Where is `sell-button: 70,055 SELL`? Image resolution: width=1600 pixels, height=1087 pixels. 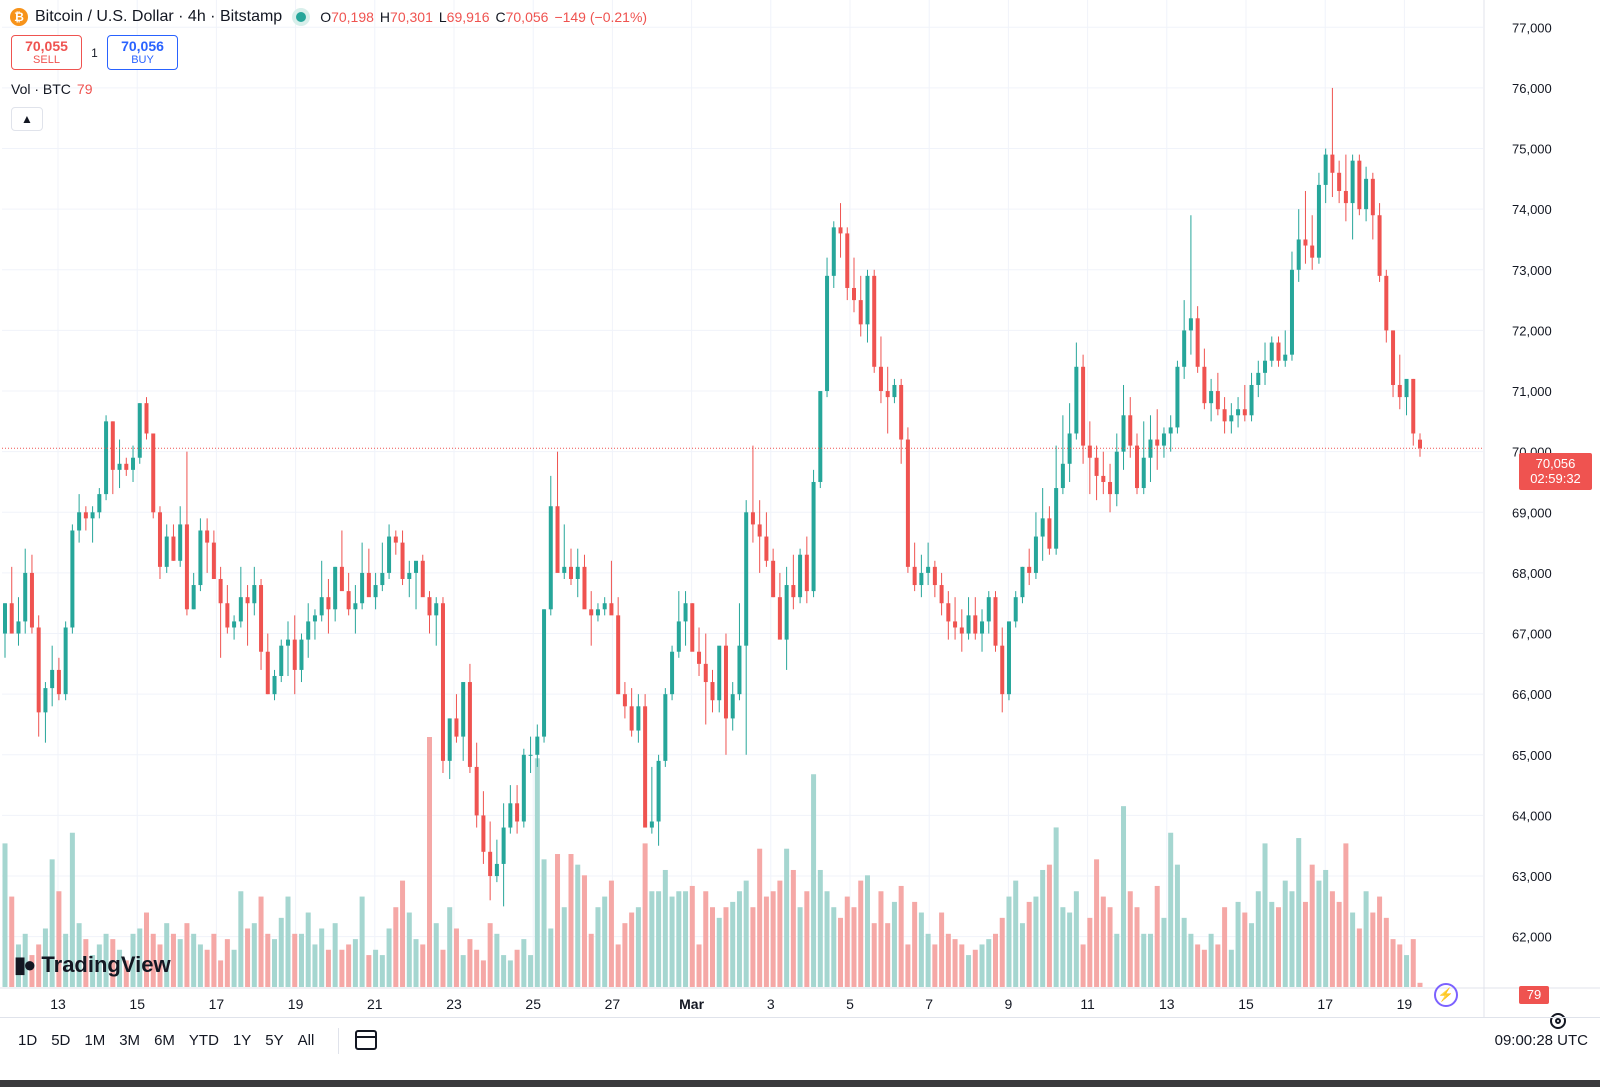 sell-button: 70,055 SELL is located at coordinates (46, 52).